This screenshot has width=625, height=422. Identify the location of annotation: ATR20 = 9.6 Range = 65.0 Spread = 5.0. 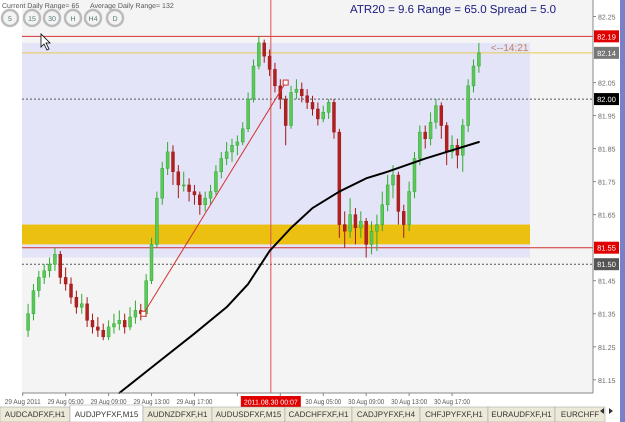
(453, 10).